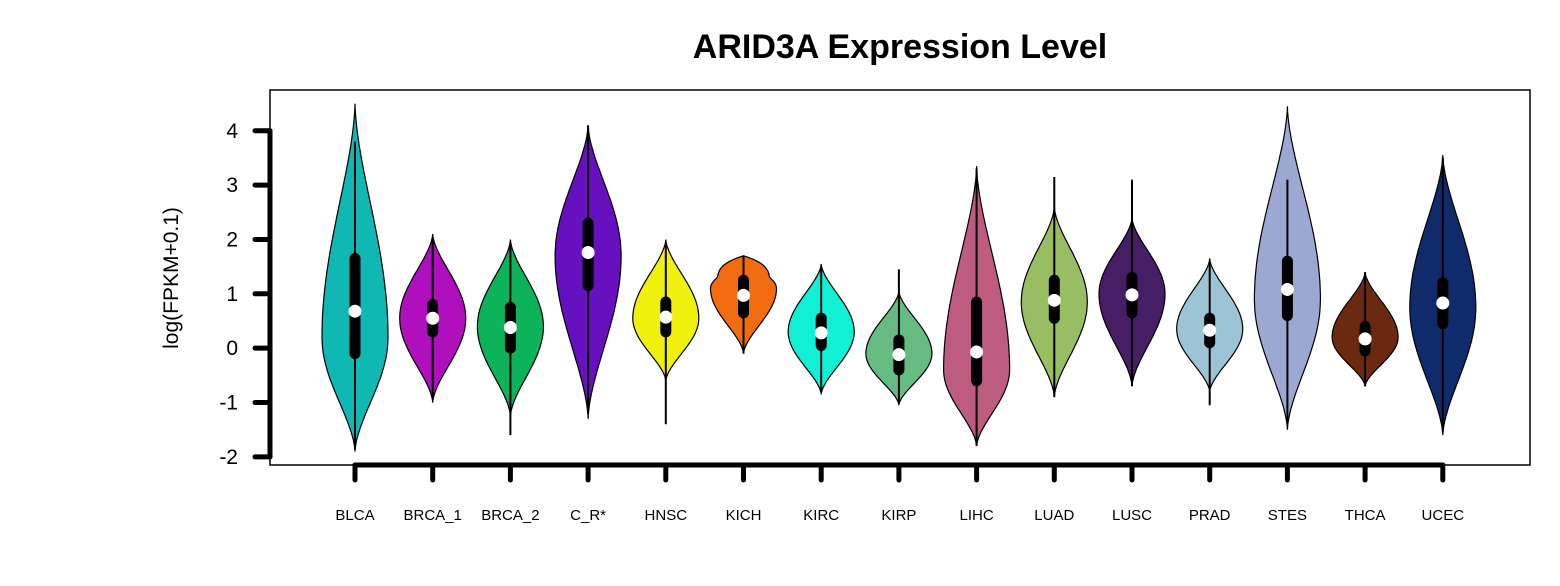 This screenshot has width=1560, height=586. What do you see at coordinates (228, 457) in the screenshot?
I see `y-tick-label: -2` at bounding box center [228, 457].